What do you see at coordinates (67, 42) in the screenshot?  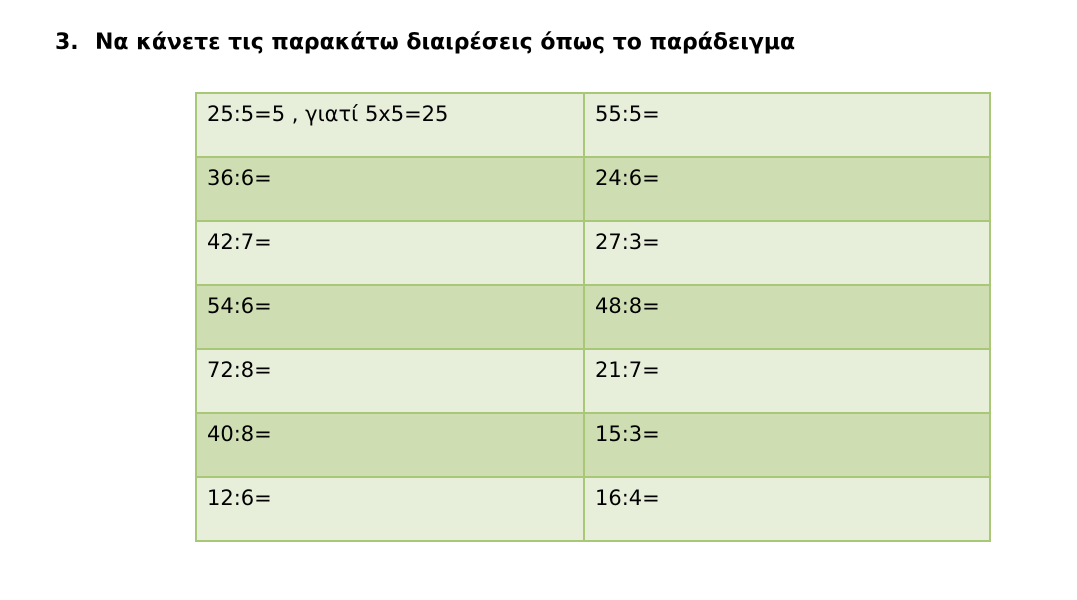 I see `heading-number: 3.` at bounding box center [67, 42].